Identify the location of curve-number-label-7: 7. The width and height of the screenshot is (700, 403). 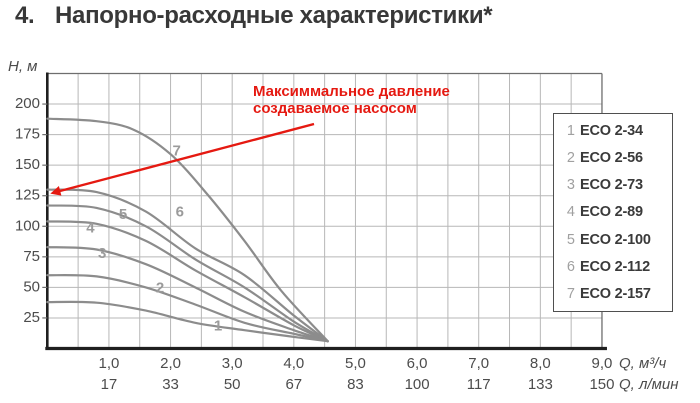
(177, 151).